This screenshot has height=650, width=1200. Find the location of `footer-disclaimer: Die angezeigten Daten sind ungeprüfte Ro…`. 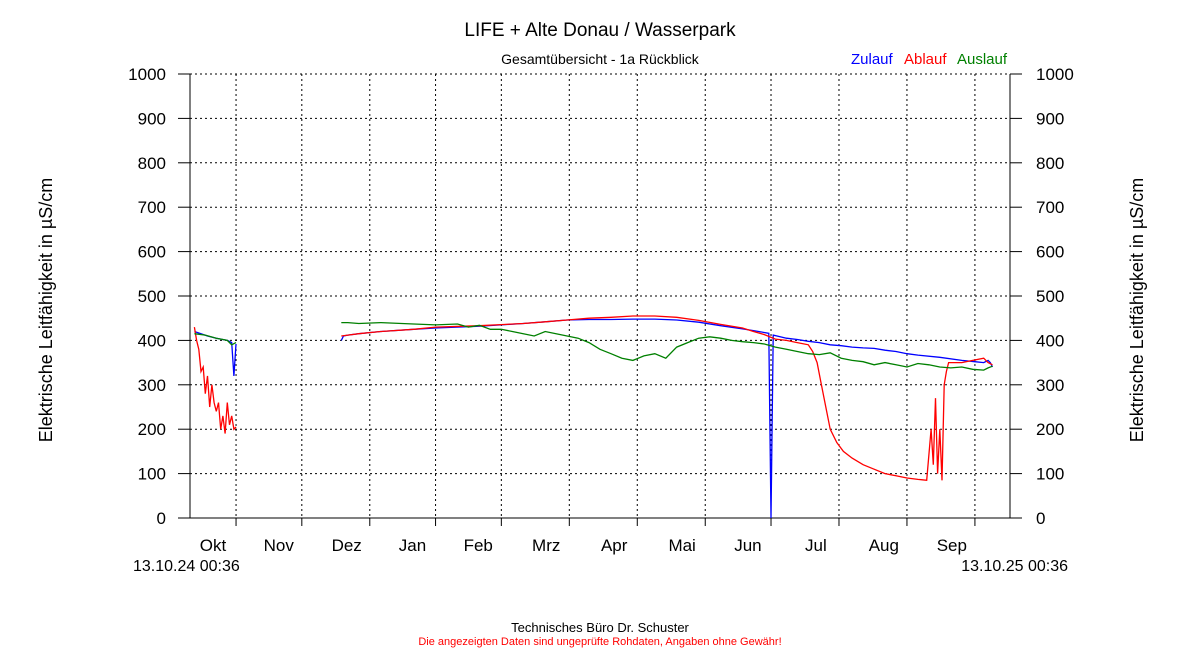

footer-disclaimer: Die angezeigten Daten sind ungeprüfte Ro… is located at coordinates (599, 642).